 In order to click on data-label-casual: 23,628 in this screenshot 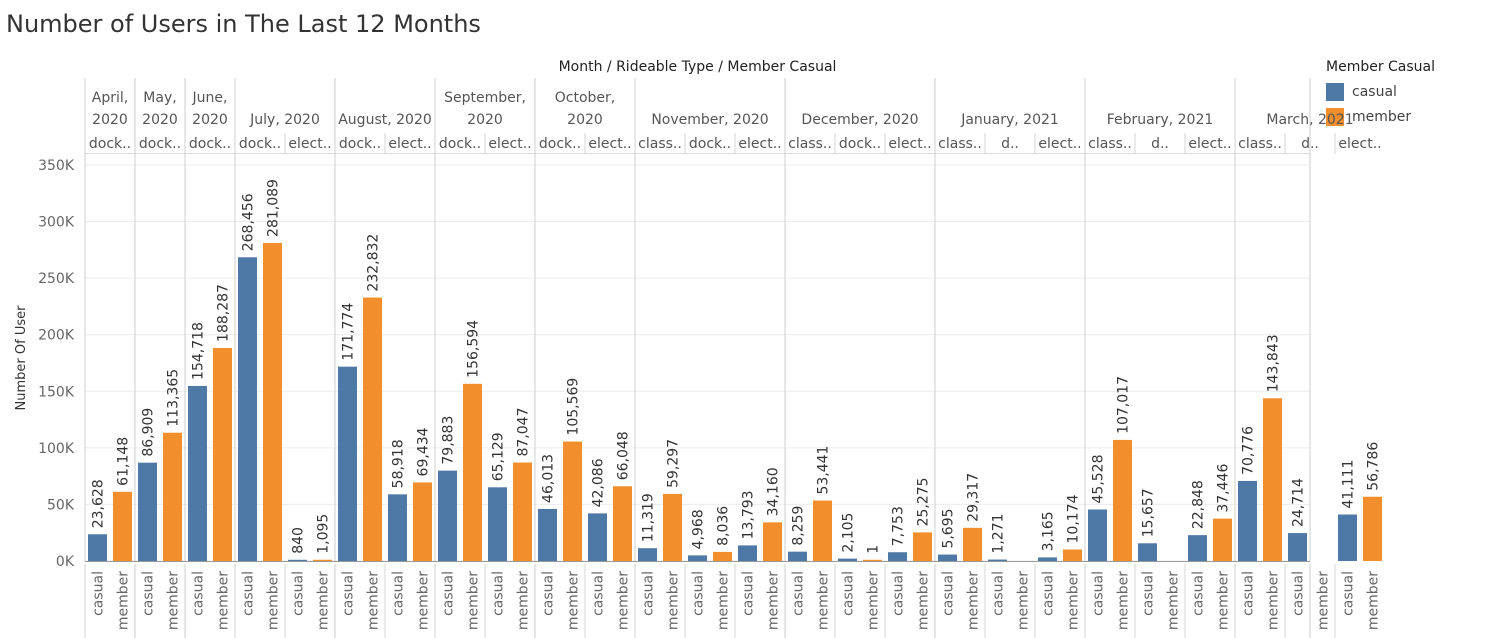, I will do `click(99, 503)`.